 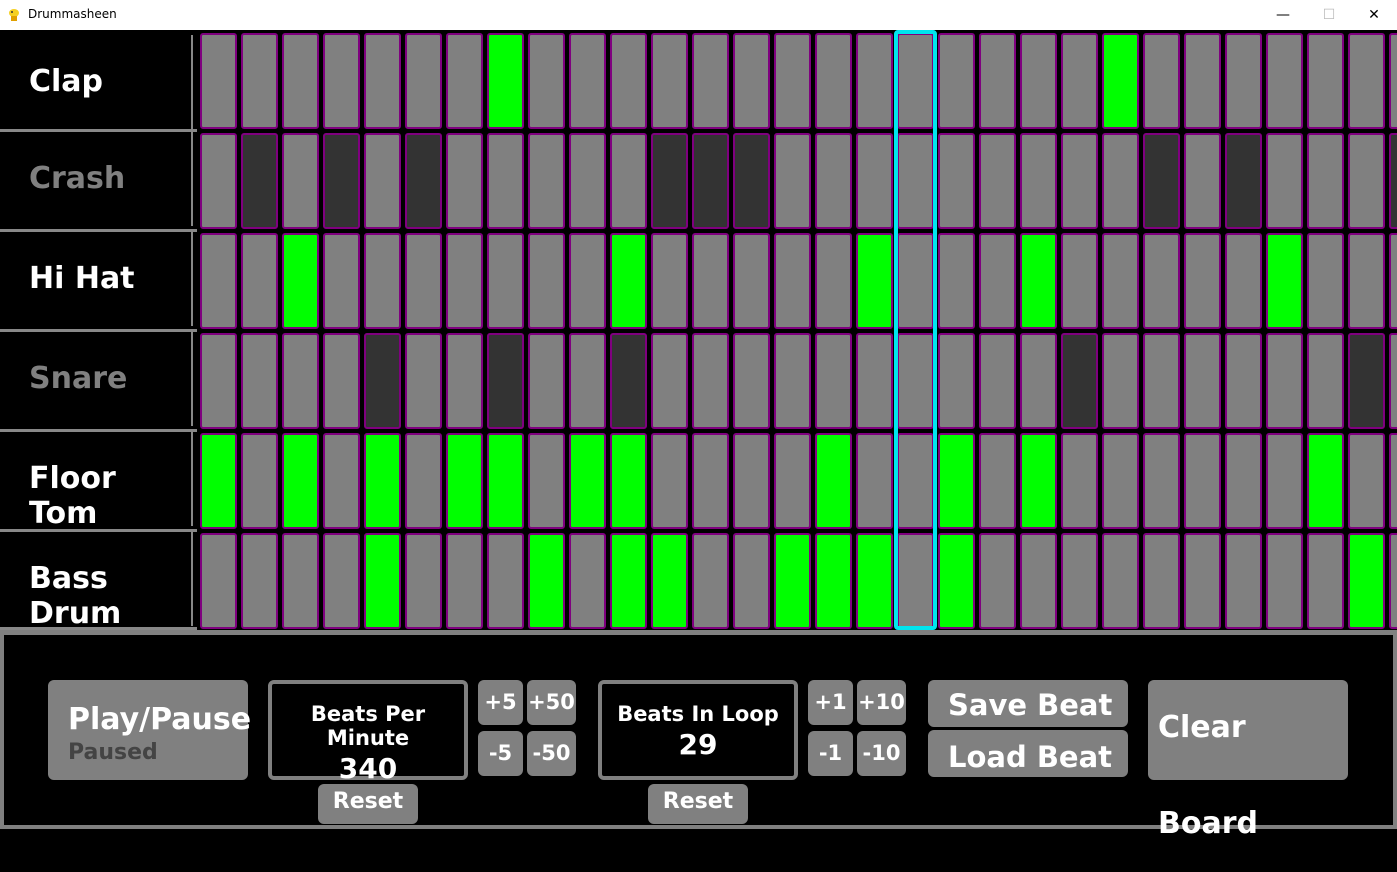 I want to click on bpm-plus-50-button: +50, so click(x=551, y=702).